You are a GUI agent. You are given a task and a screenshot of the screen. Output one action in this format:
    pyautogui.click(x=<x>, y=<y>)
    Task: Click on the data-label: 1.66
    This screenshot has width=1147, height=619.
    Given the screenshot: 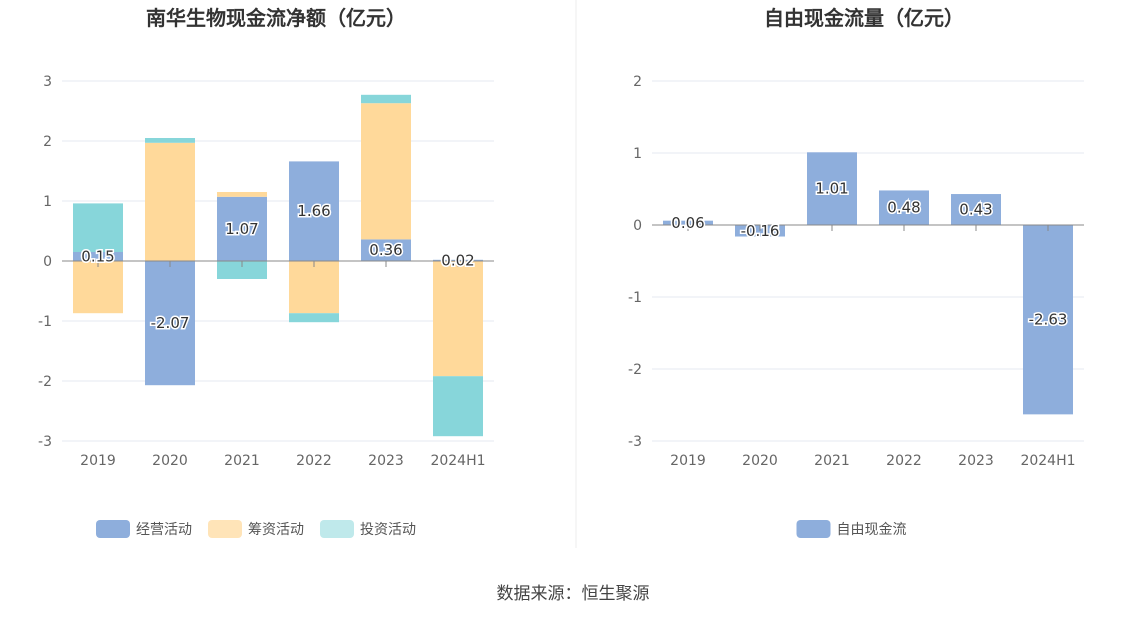 What is the action you would take?
    pyautogui.click(x=313, y=211)
    